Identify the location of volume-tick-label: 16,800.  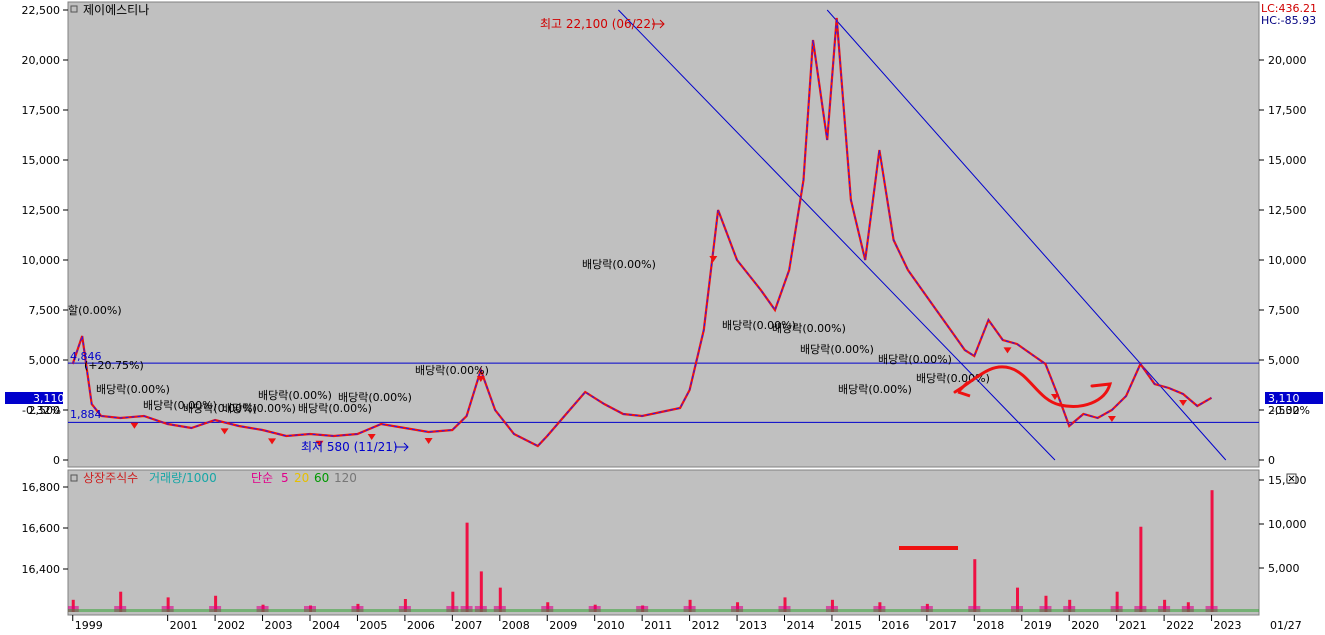
(41, 487).